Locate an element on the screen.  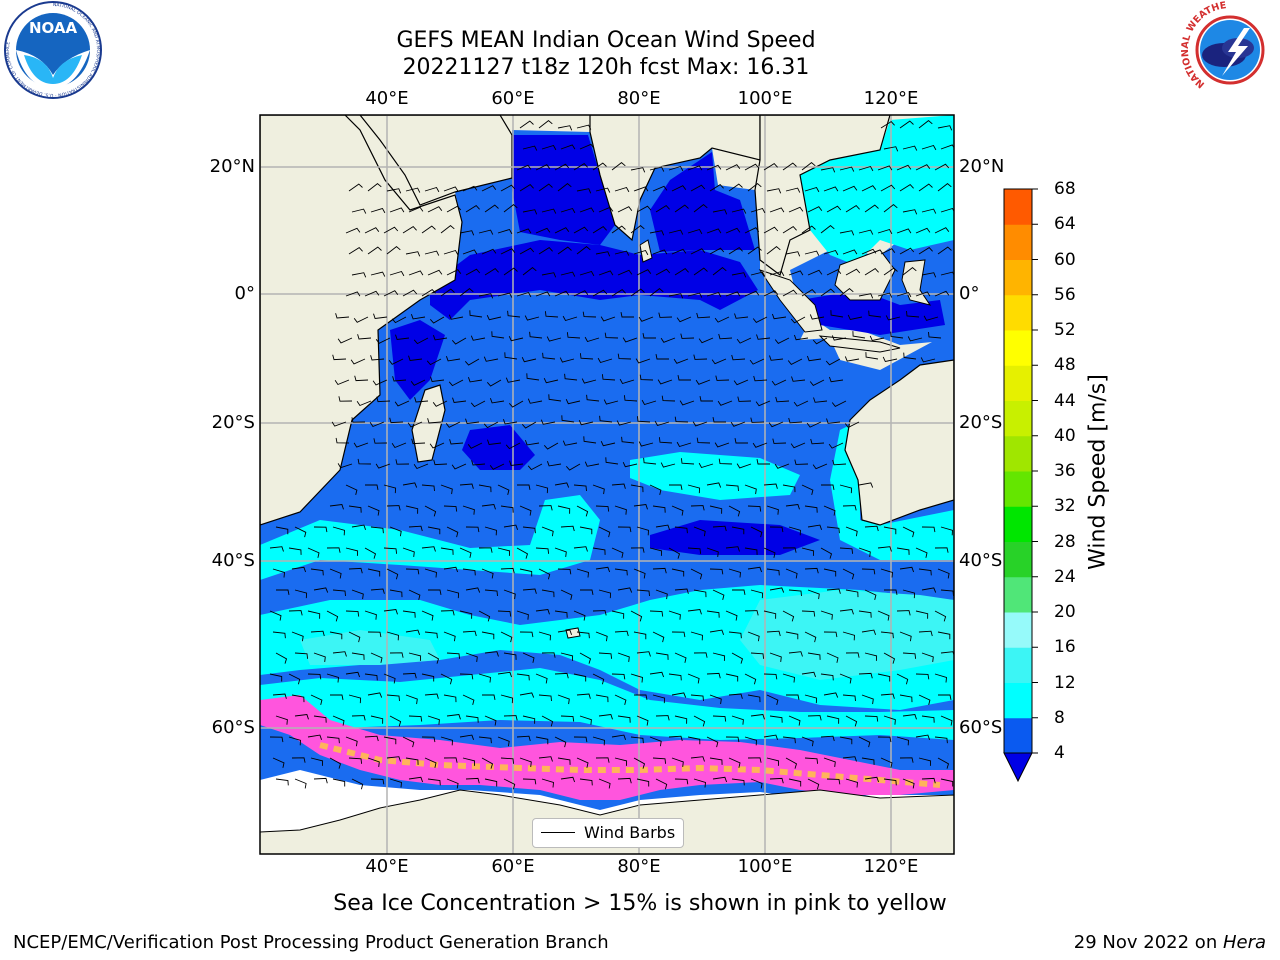
arabia-coast is located at coordinates (436, 160).